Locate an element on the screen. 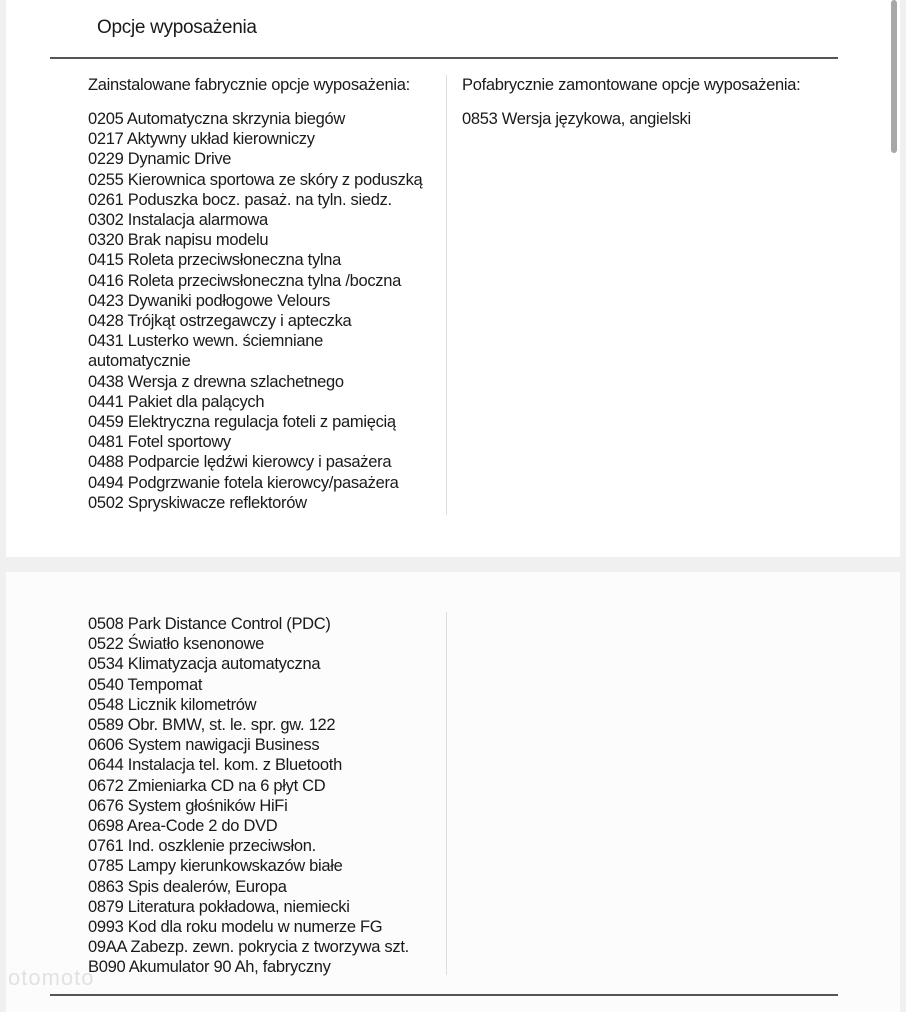 The width and height of the screenshot is (906, 1012). option-item: 0879 Literatura pokładowa, niemiecki is located at coordinates (219, 906).